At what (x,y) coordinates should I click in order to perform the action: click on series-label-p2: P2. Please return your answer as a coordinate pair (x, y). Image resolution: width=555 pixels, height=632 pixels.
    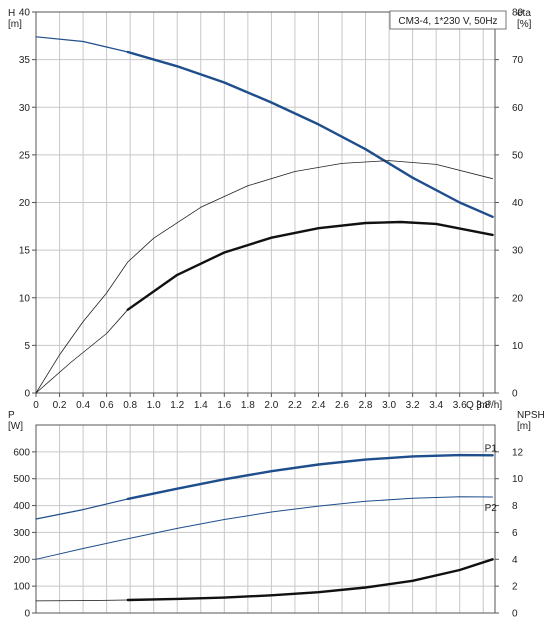
    Looking at the image, I should click on (491, 508).